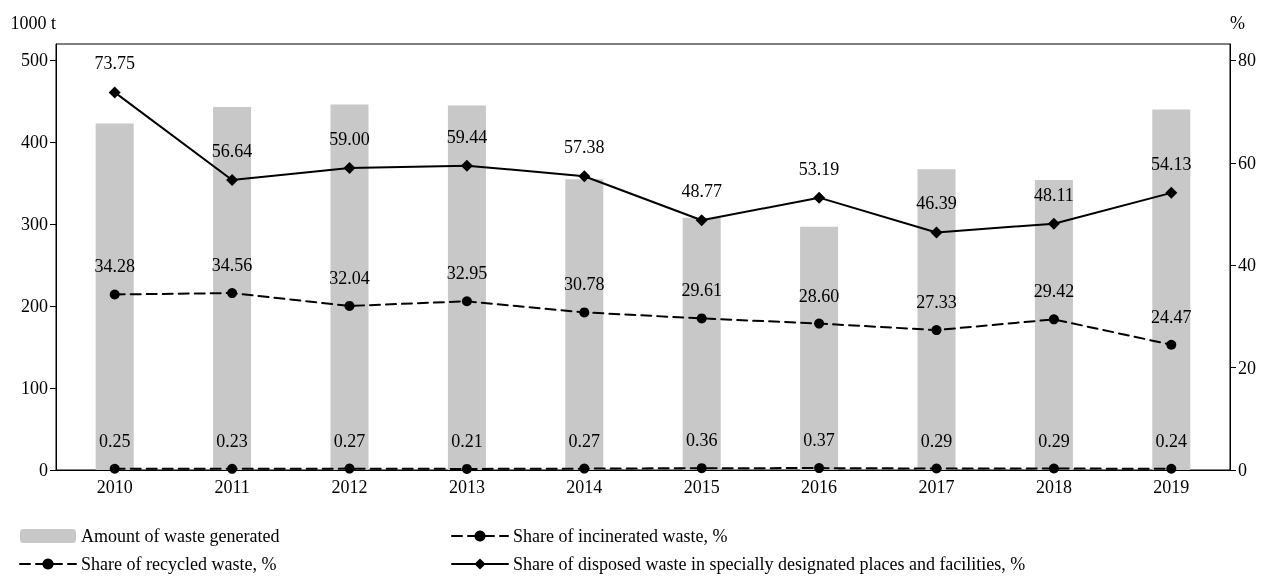 The width and height of the screenshot is (1273, 582). What do you see at coordinates (467, 440) in the screenshot?
I see `data-label: 0.21` at bounding box center [467, 440].